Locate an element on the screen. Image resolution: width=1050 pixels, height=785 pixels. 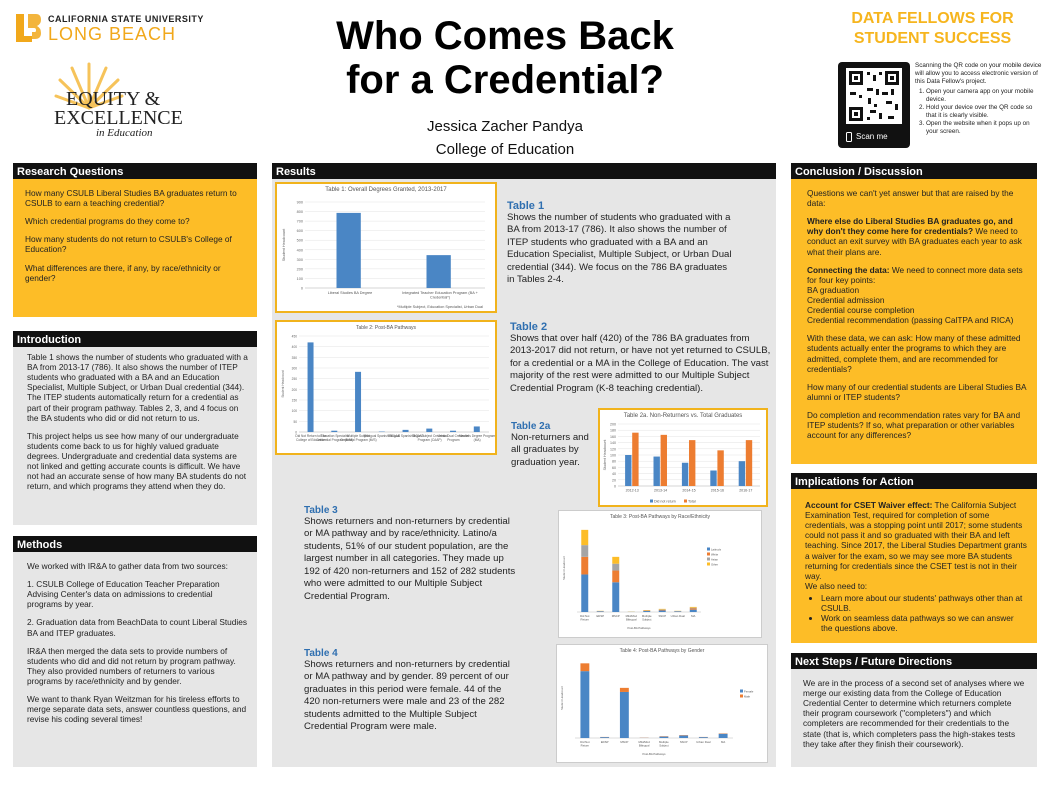
sunburst-icon is located at coordinates (89, 86).